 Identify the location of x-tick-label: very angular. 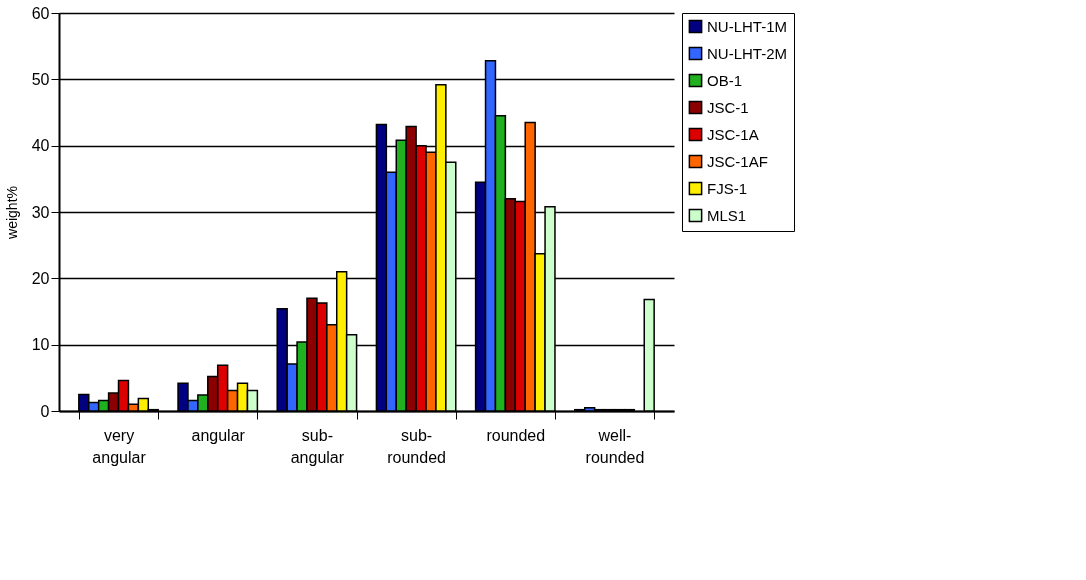
(119, 446).